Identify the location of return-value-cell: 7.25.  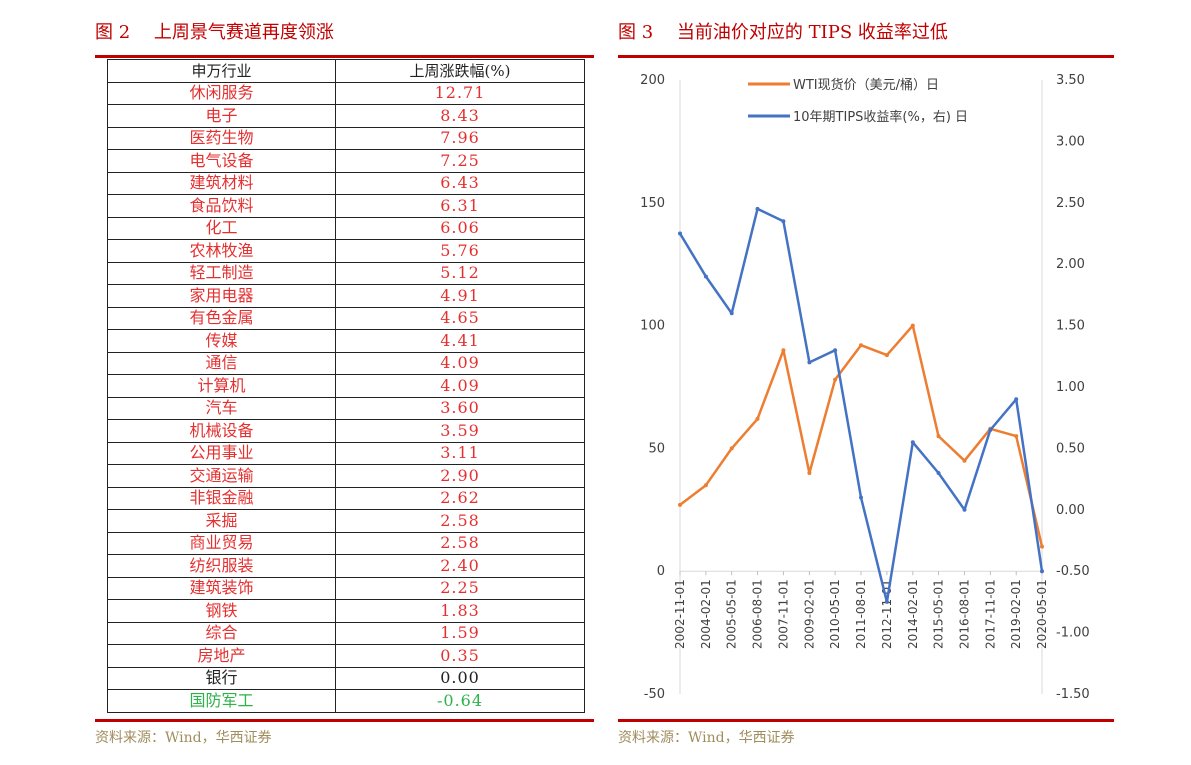
(460, 161).